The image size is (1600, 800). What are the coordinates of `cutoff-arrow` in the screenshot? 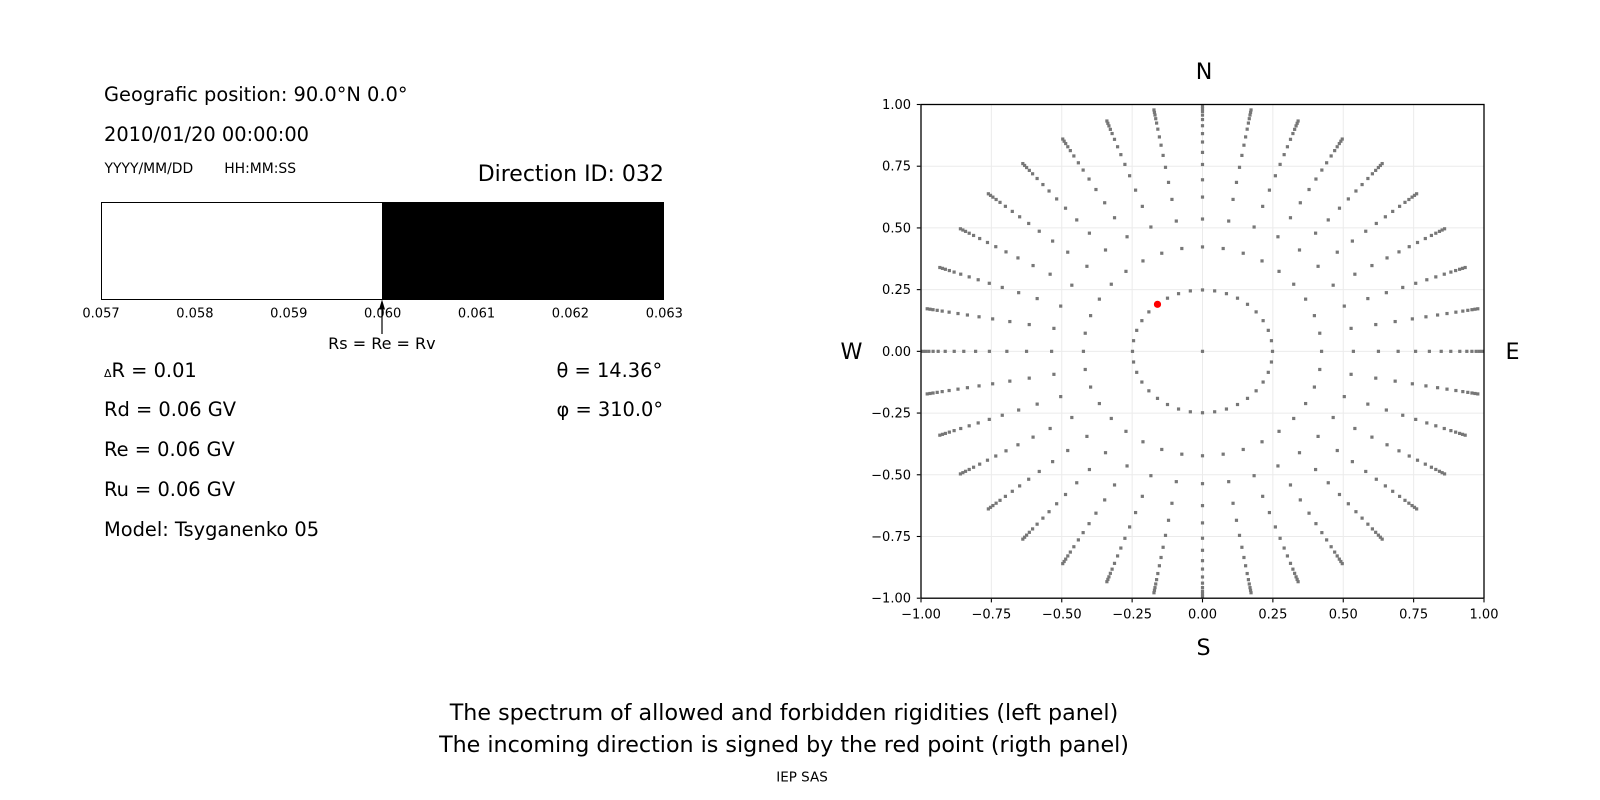 It's located at (382, 316).